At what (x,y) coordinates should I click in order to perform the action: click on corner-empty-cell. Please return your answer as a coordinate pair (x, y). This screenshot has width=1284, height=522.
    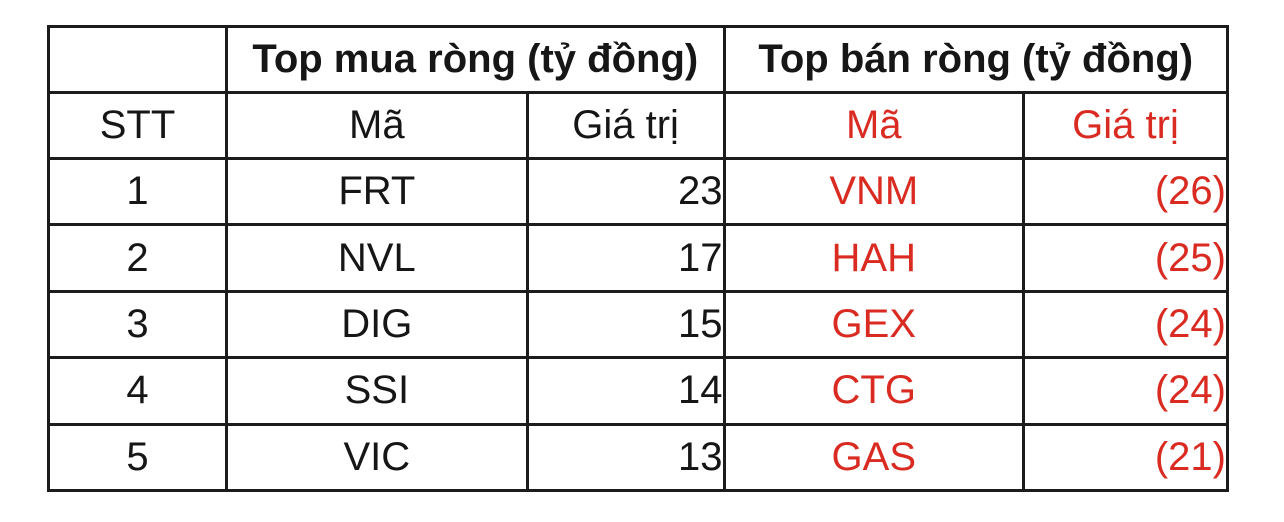
    Looking at the image, I should click on (137, 59).